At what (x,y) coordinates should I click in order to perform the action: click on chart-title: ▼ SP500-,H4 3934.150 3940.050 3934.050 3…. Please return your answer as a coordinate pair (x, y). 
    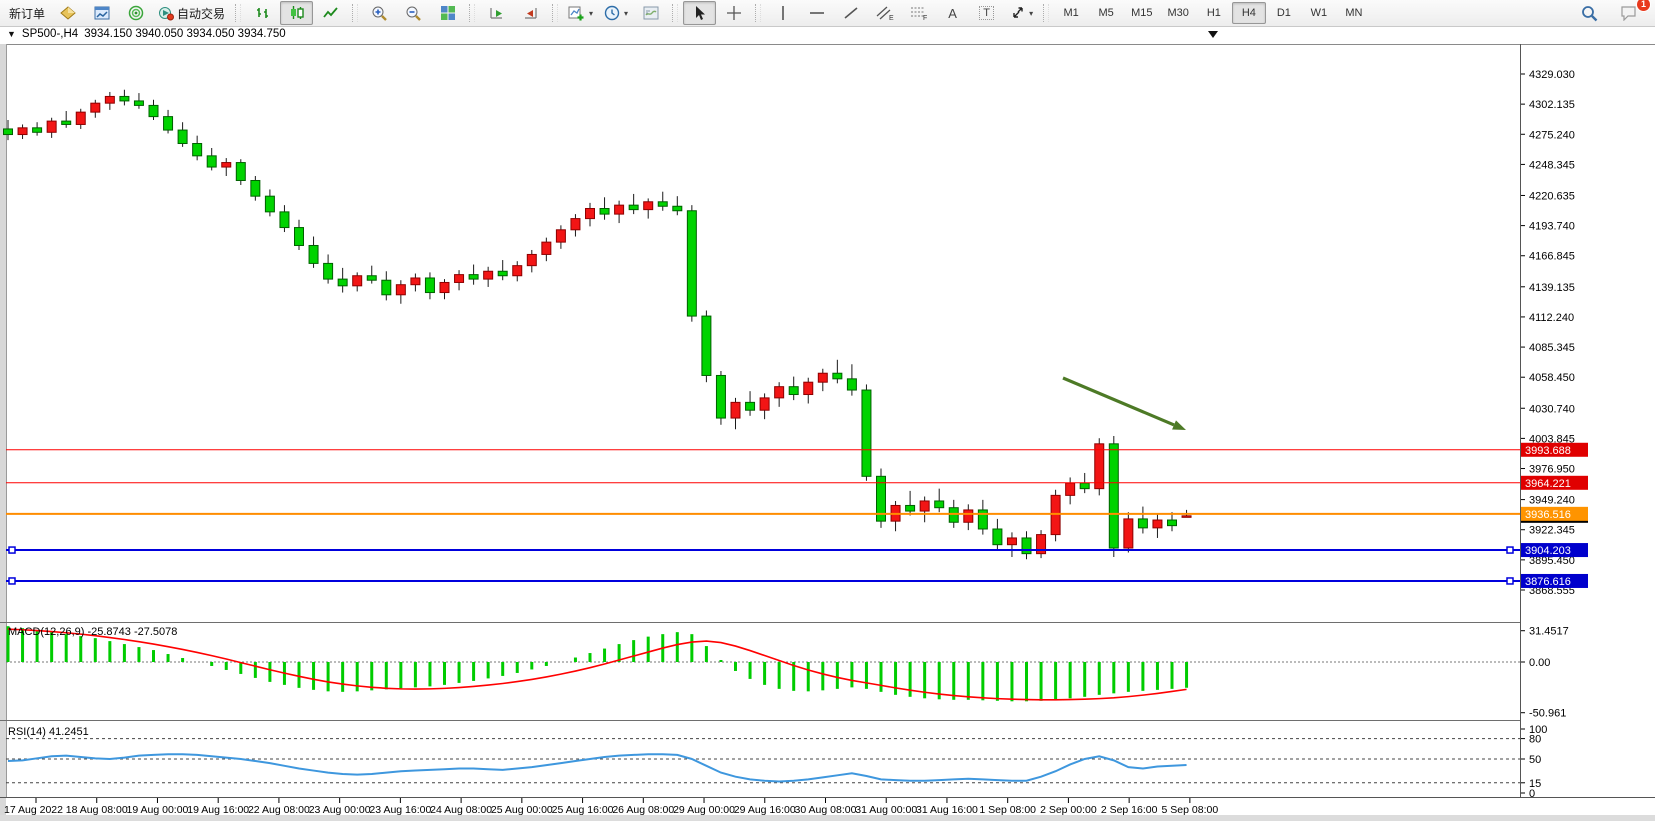
    Looking at the image, I should click on (146, 34).